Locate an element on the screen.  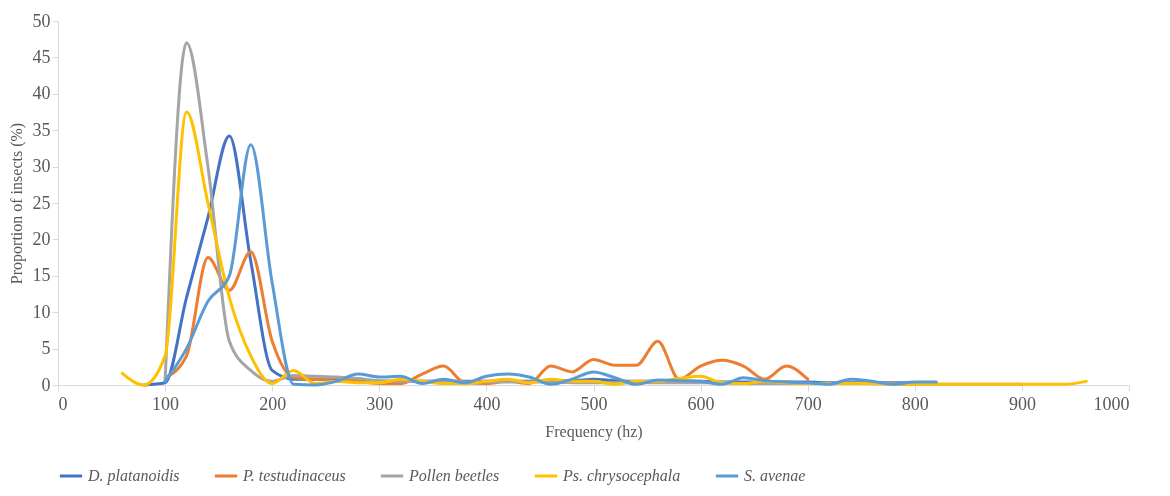
legend-label: P. testudinaceus is located at coordinates (294, 475).